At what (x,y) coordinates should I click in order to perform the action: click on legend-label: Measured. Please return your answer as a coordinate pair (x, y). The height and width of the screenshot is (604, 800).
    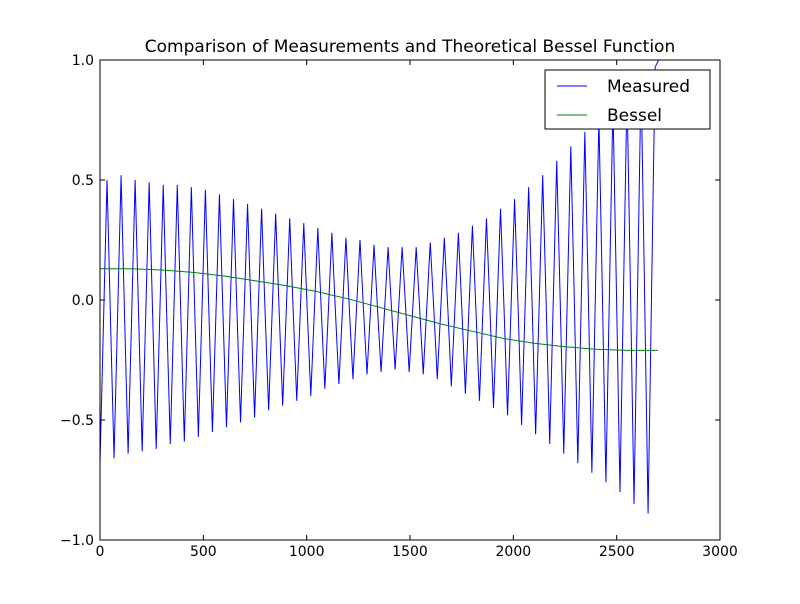
    Looking at the image, I should click on (648, 87).